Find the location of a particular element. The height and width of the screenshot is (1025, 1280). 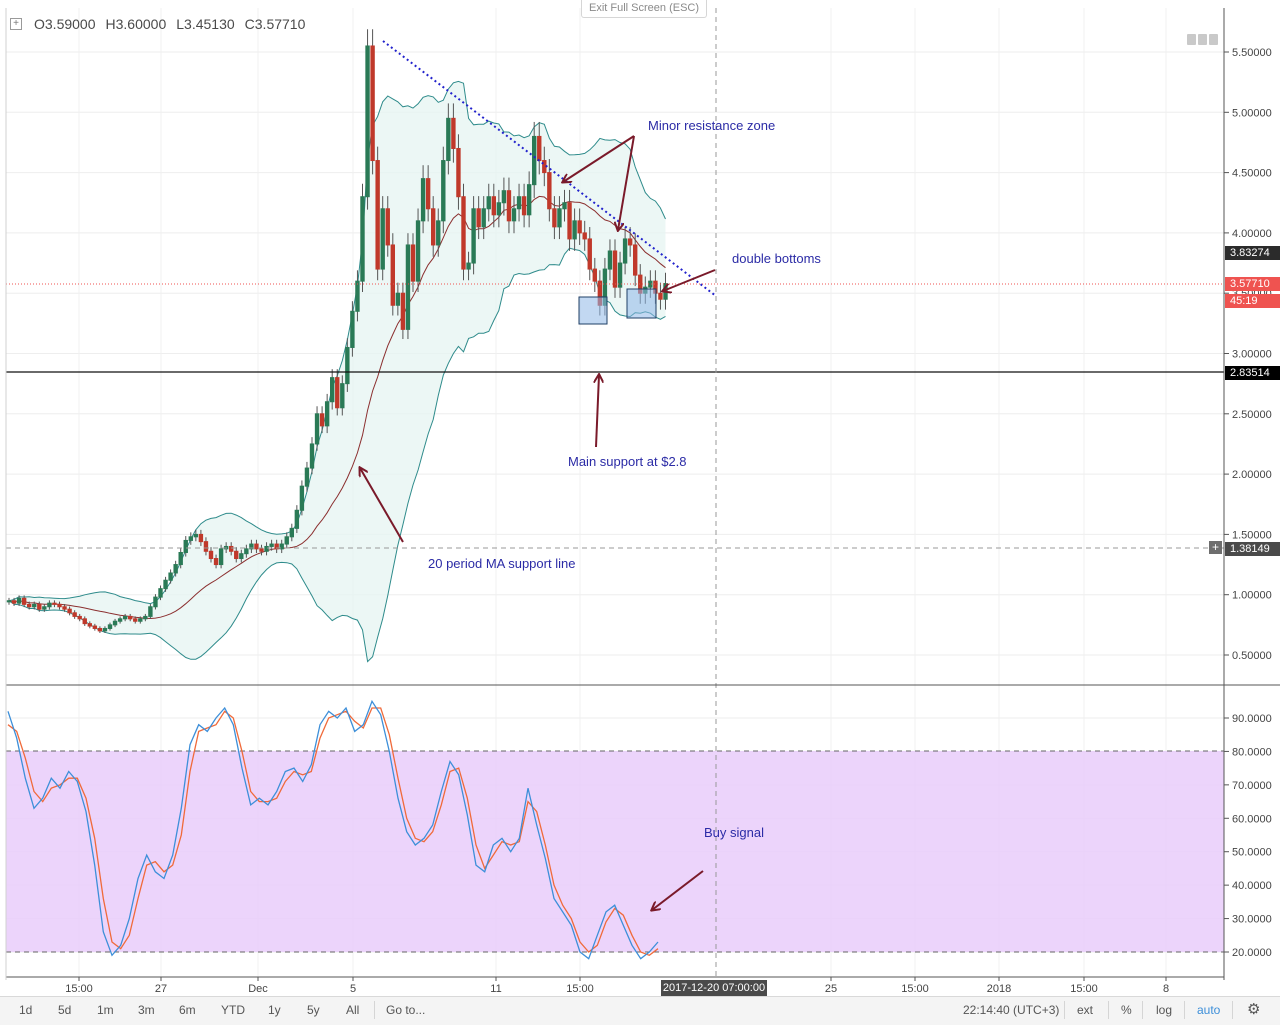

clock: 22:14:40 (UTC+3) is located at coordinates (1011, 1010).